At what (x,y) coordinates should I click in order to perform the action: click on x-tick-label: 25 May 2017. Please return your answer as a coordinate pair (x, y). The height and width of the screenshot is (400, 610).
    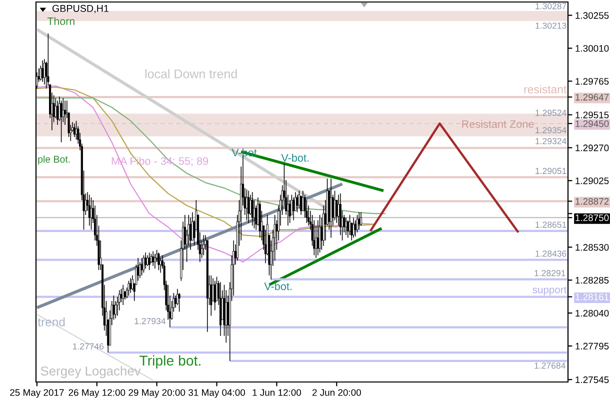
    Looking at the image, I should click on (37, 393).